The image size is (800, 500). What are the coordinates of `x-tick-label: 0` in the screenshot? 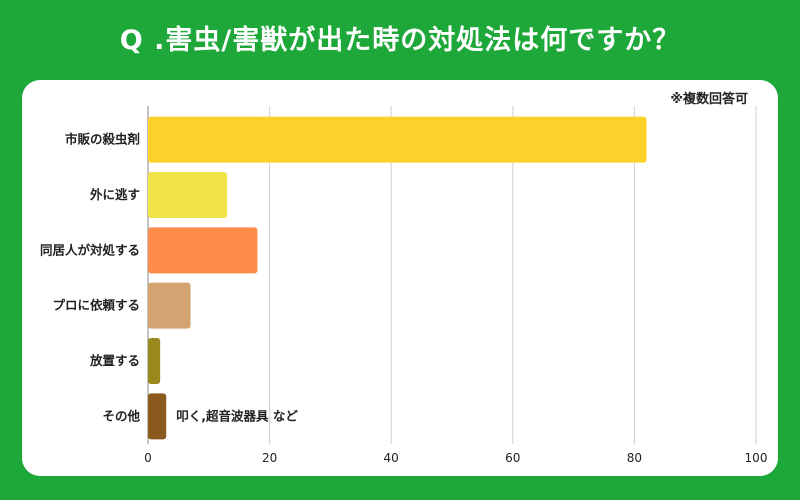 It's located at (148, 458).